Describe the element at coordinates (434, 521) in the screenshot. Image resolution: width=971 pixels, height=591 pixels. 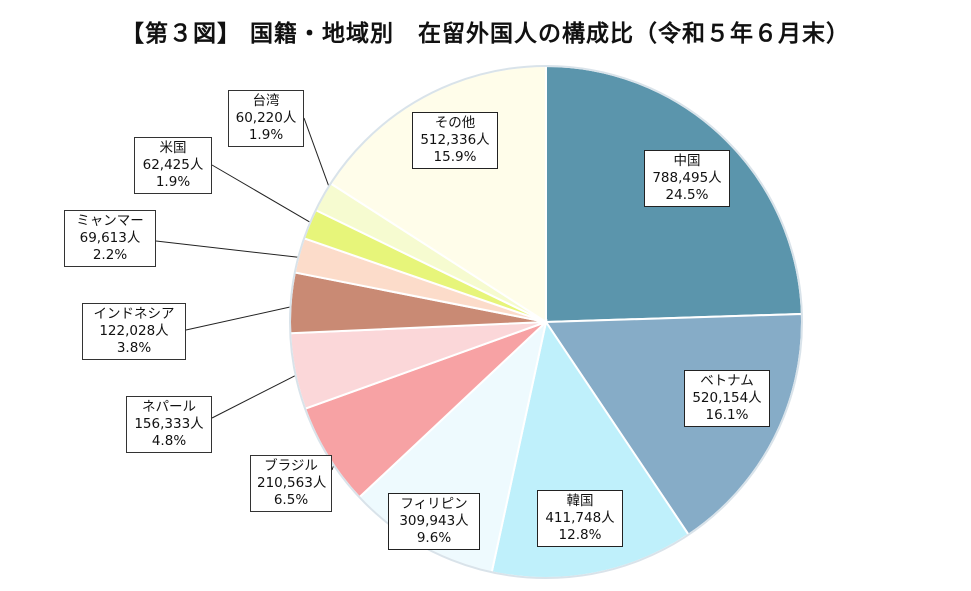
I see `label-philippines: フィリピン 309,943人 9.6%` at that location.